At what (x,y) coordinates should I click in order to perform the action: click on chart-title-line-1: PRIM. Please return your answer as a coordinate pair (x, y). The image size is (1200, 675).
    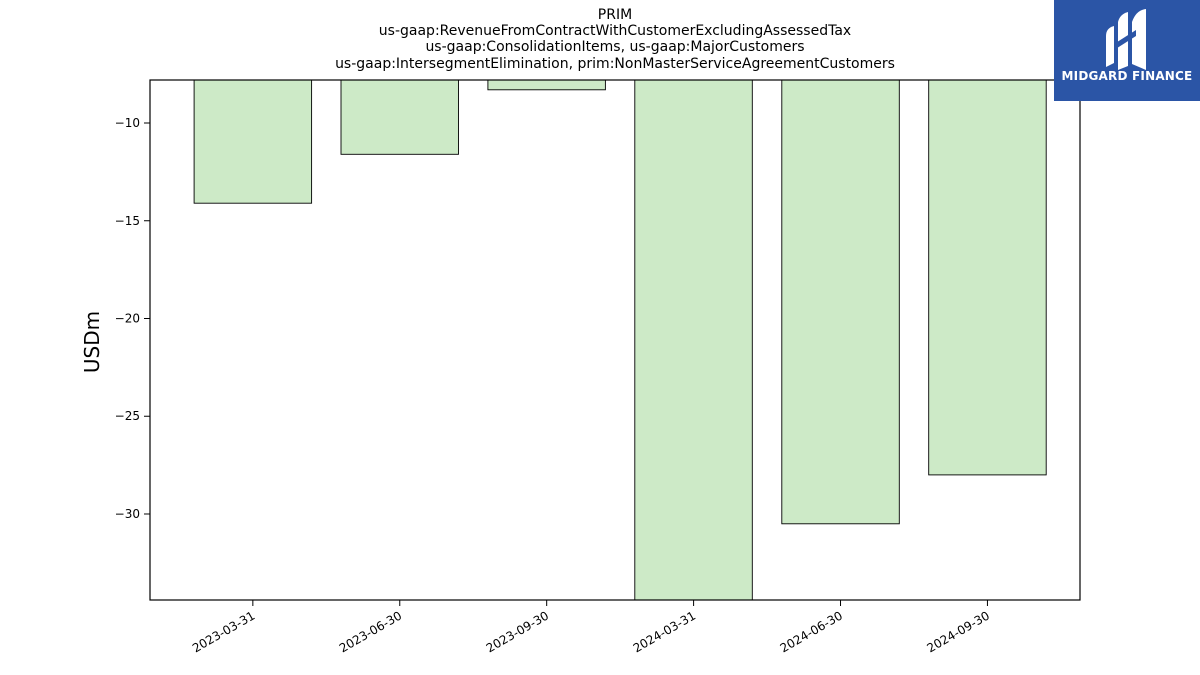
    Looking at the image, I should click on (615, 15).